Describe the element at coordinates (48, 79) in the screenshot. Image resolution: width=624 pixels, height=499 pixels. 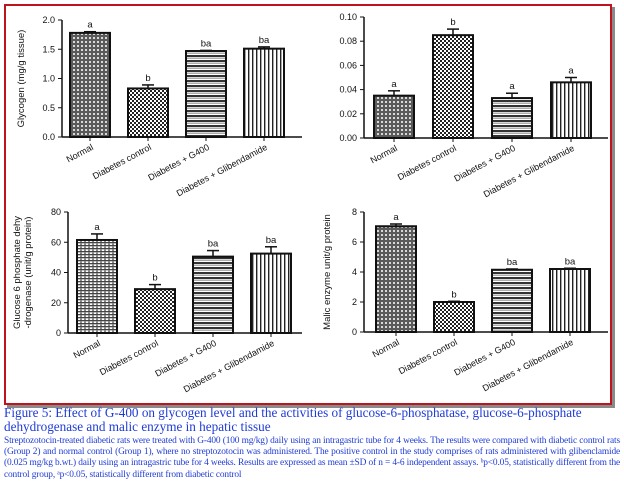
I see `y-tick-label: 1.0` at that location.